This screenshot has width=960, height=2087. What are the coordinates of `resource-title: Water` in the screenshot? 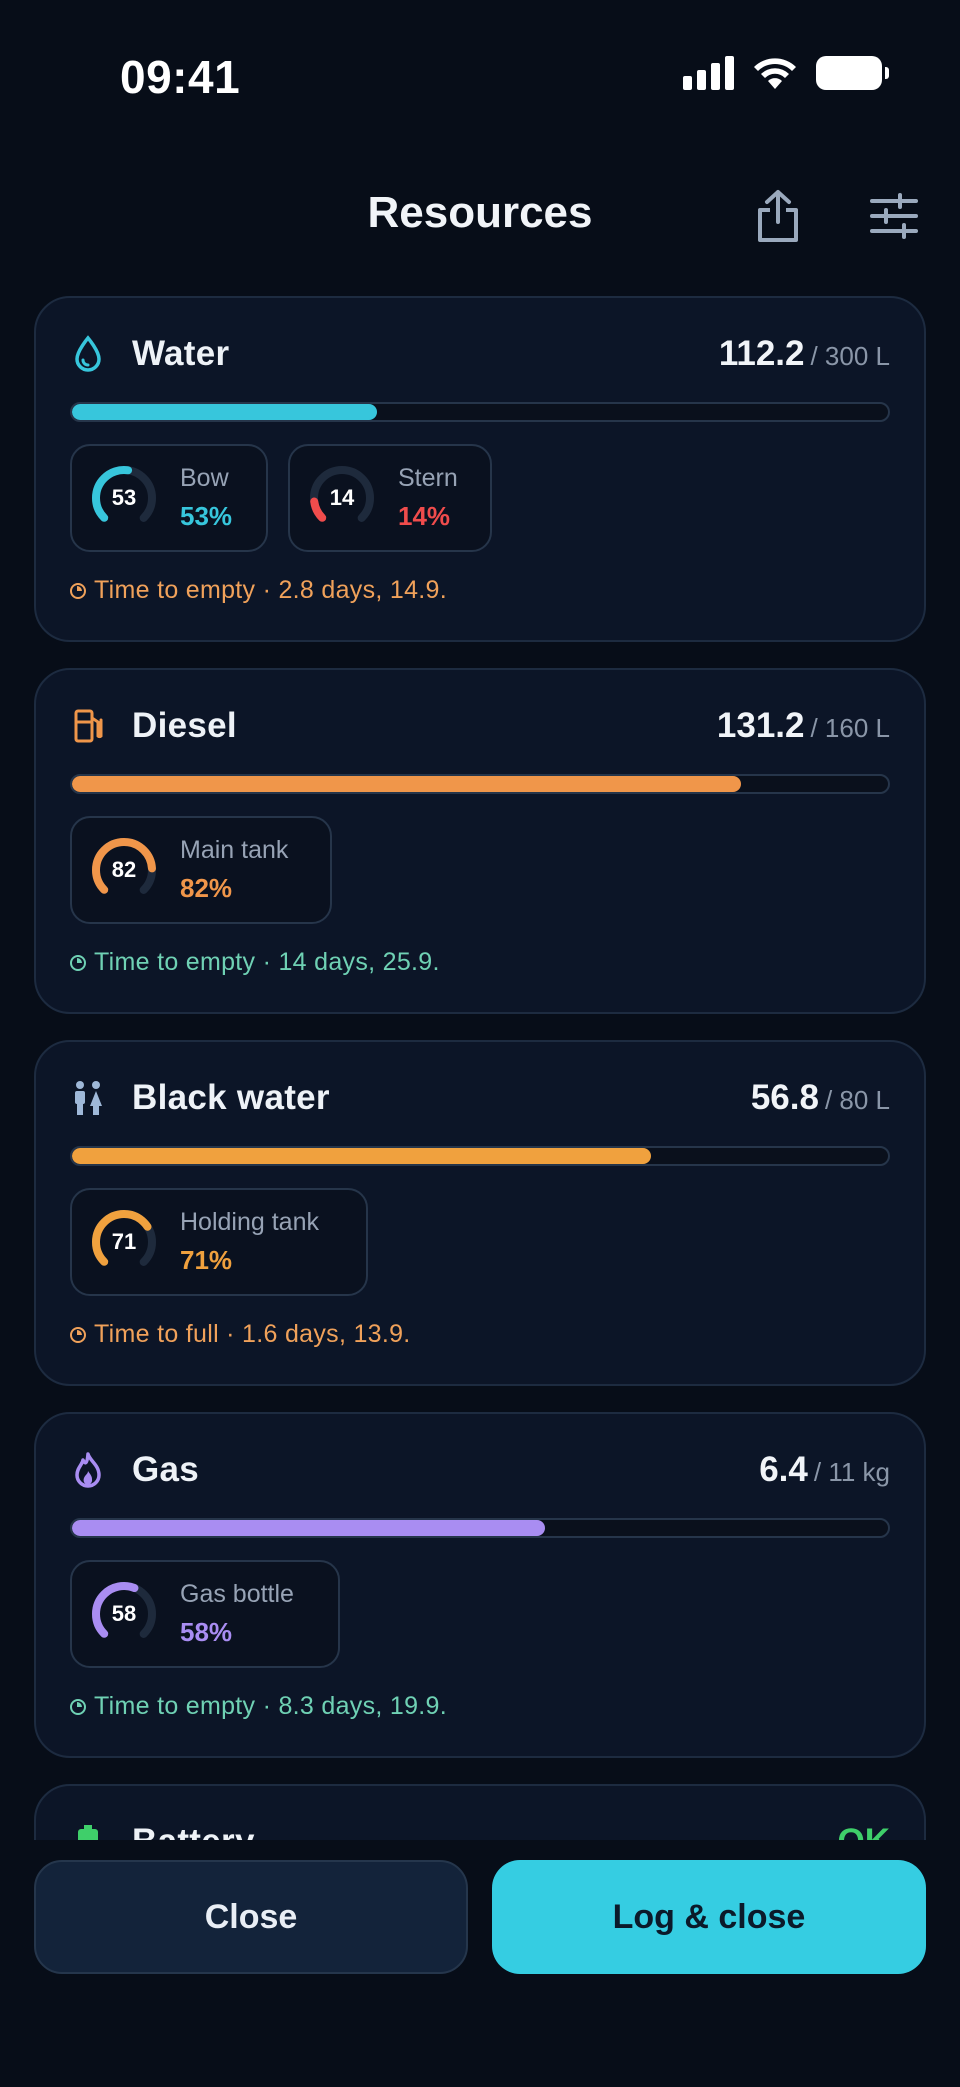 It's located at (181, 353).